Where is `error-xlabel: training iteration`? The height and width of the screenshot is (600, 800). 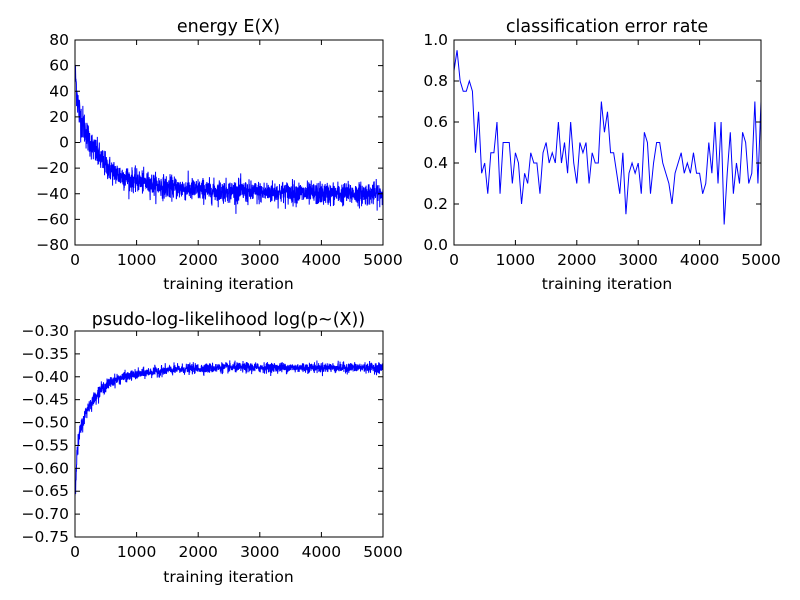 error-xlabel: training iteration is located at coordinates (607, 284).